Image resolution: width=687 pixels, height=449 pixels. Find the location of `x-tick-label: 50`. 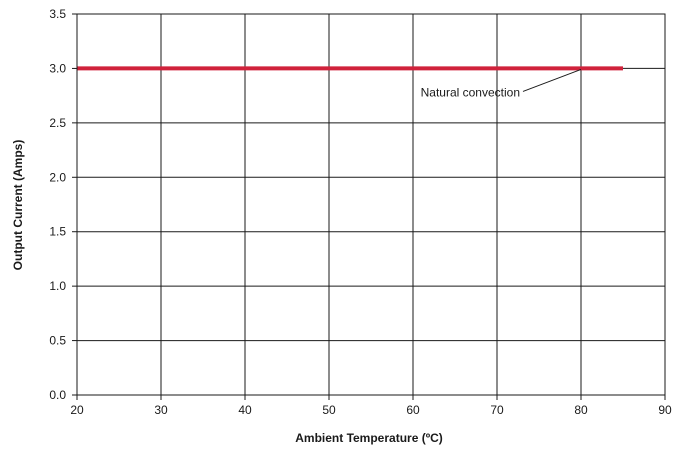

x-tick-label: 50 is located at coordinates (329, 410).